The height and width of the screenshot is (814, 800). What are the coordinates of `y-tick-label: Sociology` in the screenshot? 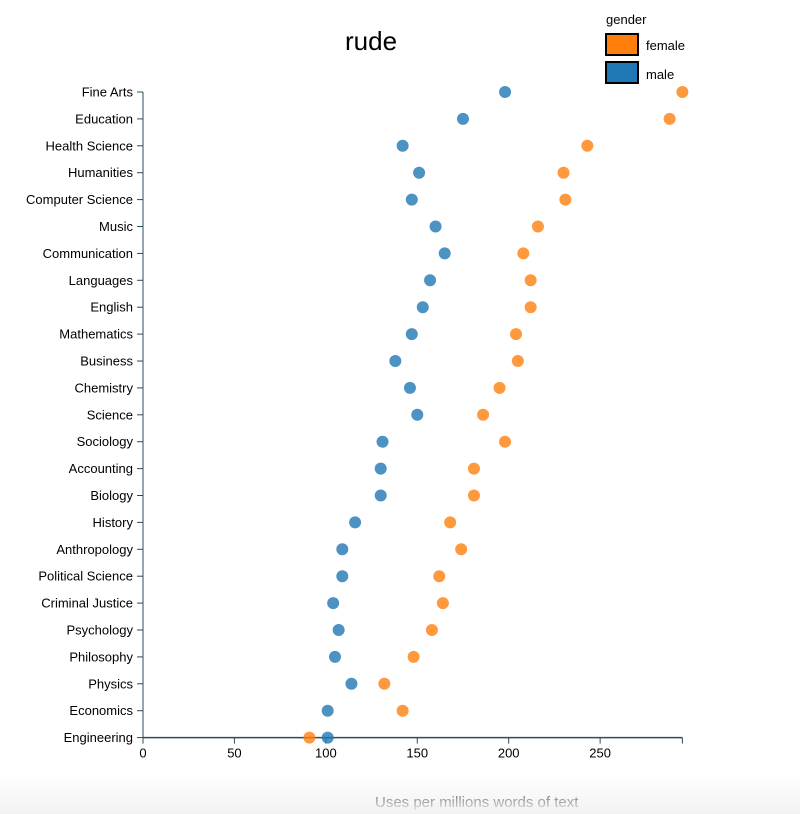 It's located at (105, 441).